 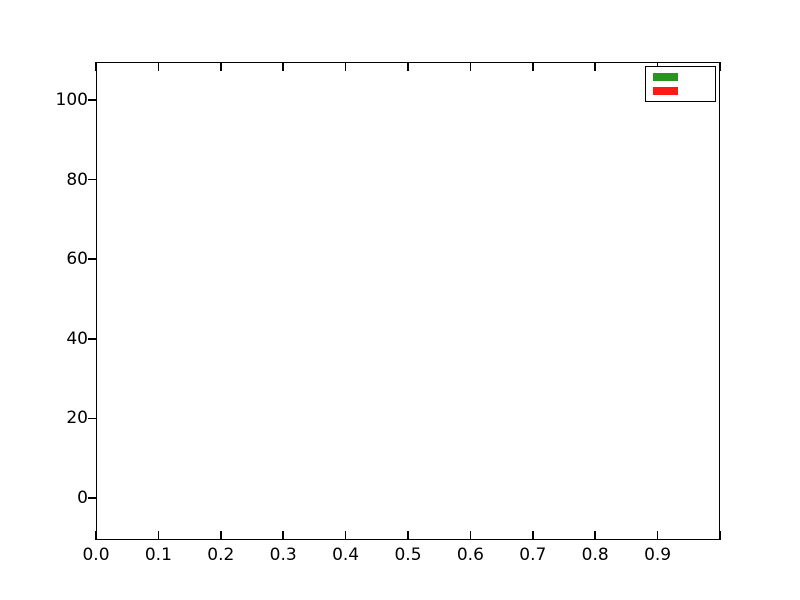 I want to click on legend-item-tp, so click(x=680, y=77).